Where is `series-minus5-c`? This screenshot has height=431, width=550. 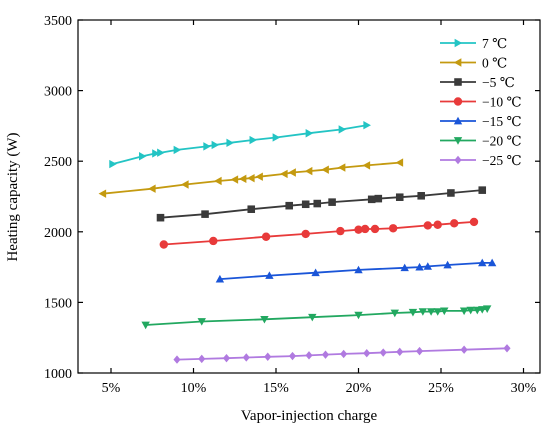
series-minus5-c is located at coordinates (321, 204).